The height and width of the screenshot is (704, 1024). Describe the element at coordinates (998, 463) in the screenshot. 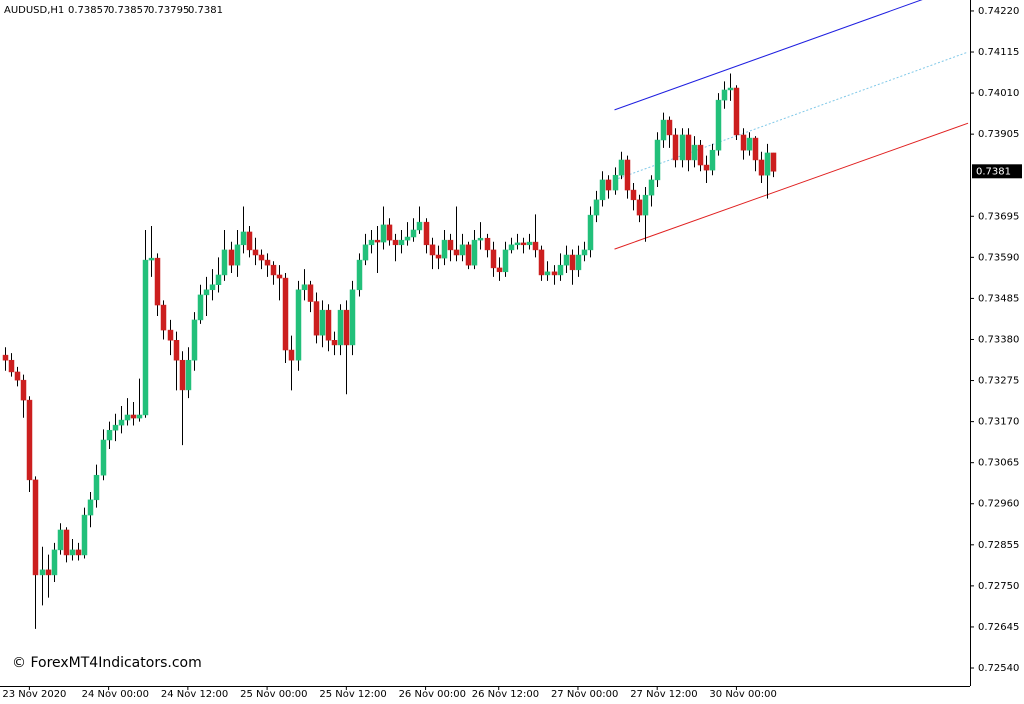

I see `y-tick-label: 0.73065` at that location.